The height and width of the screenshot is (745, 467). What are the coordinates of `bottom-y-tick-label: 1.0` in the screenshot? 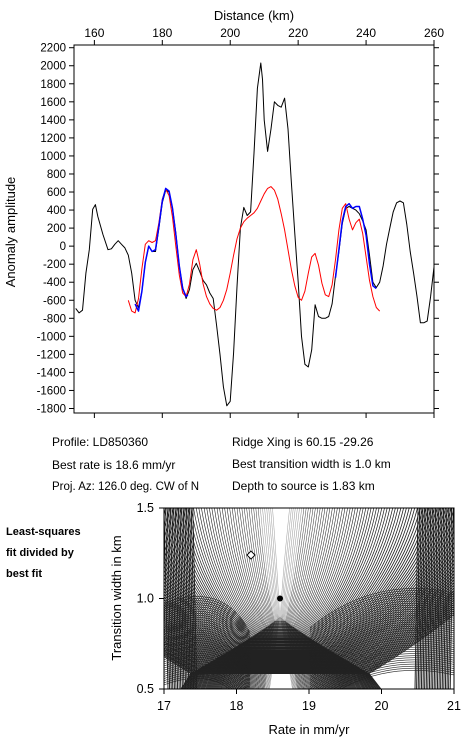 It's located at (145, 599).